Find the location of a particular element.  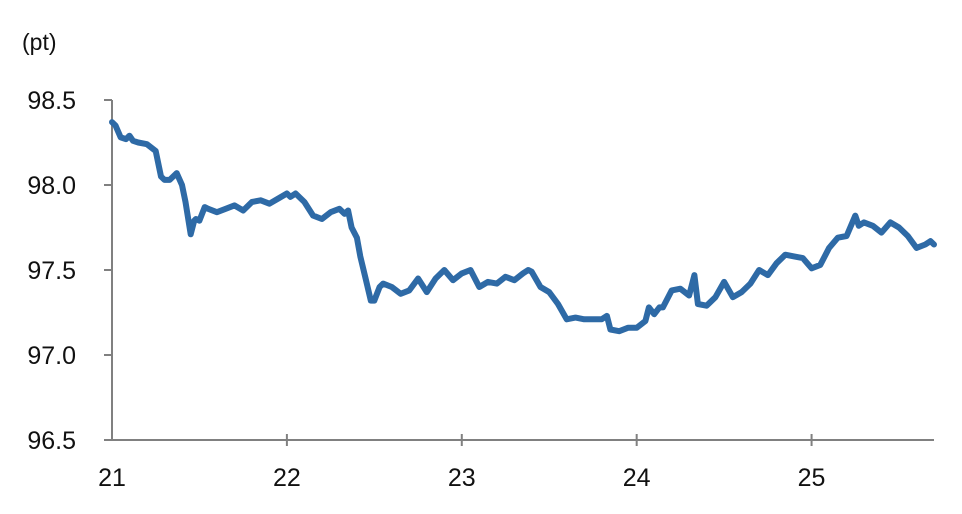

y-tick-label: 98.0 is located at coordinates (51, 186).